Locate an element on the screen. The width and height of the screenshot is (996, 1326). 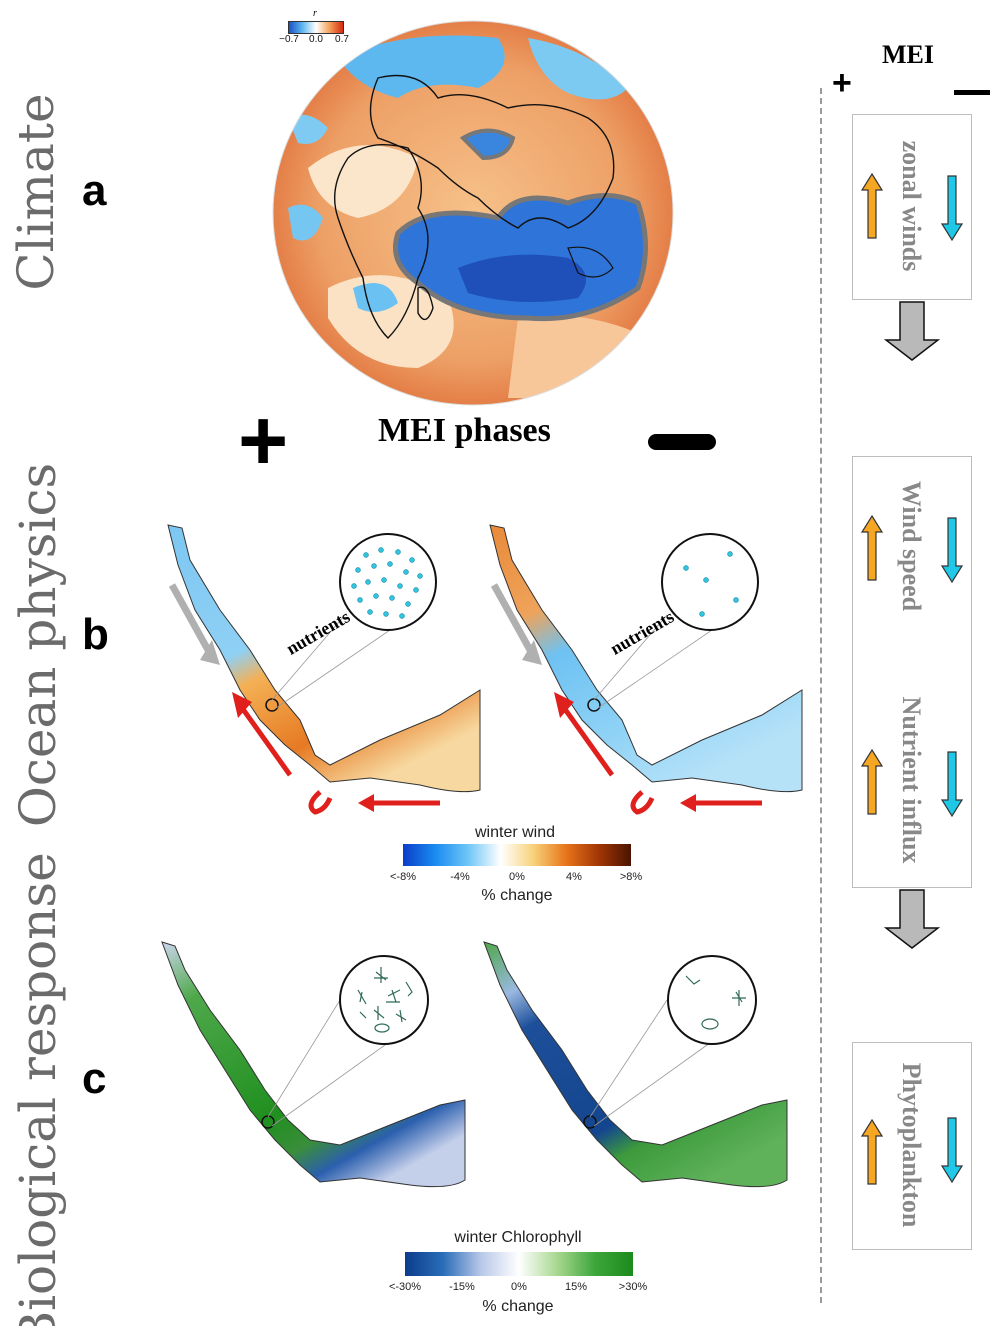
wind-tick-2: 0% is located at coordinates (517, 877).